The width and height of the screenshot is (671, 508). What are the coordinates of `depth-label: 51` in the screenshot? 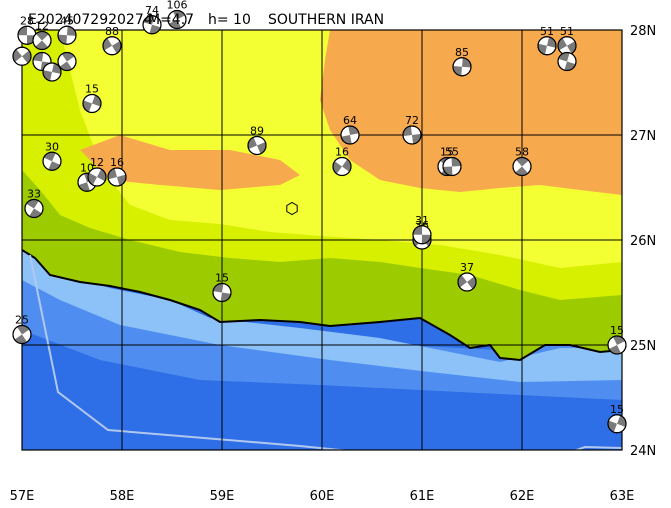 It's located at (547, 31).